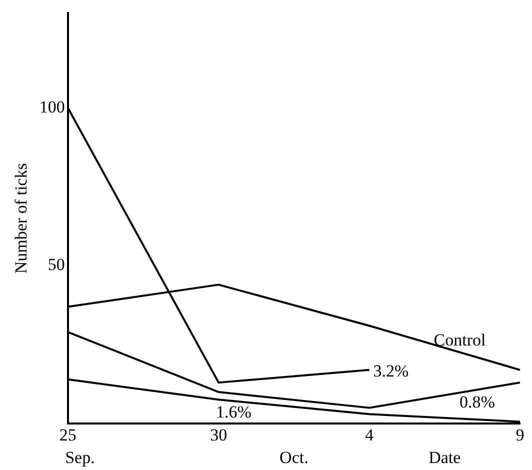  Describe the element at coordinates (477, 402) in the screenshot. I see `series-label: 0.8%` at that location.